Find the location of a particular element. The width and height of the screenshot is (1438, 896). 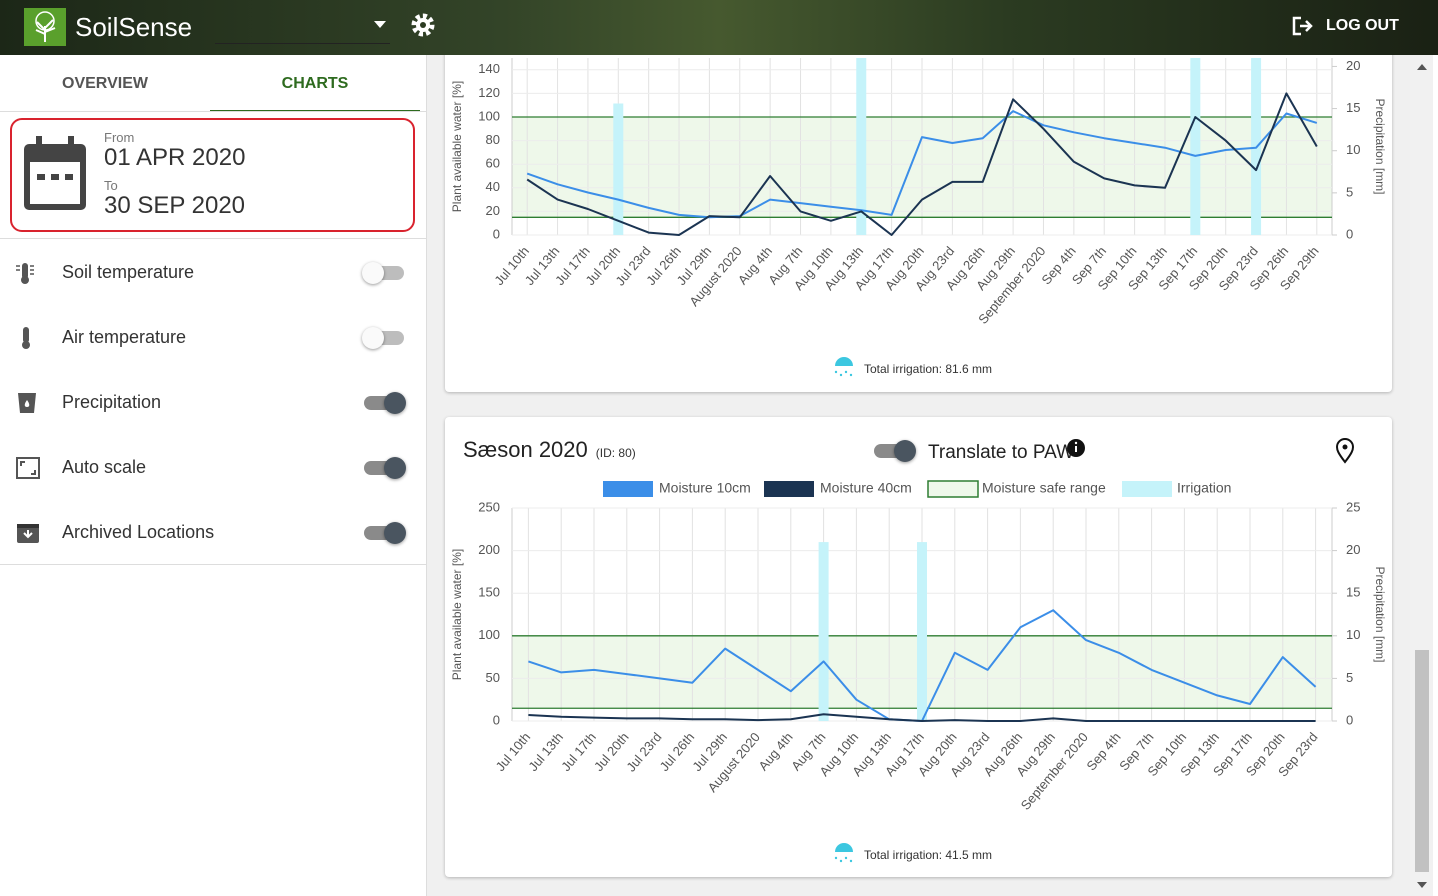

y-tick-label: 60 is located at coordinates (493, 163).